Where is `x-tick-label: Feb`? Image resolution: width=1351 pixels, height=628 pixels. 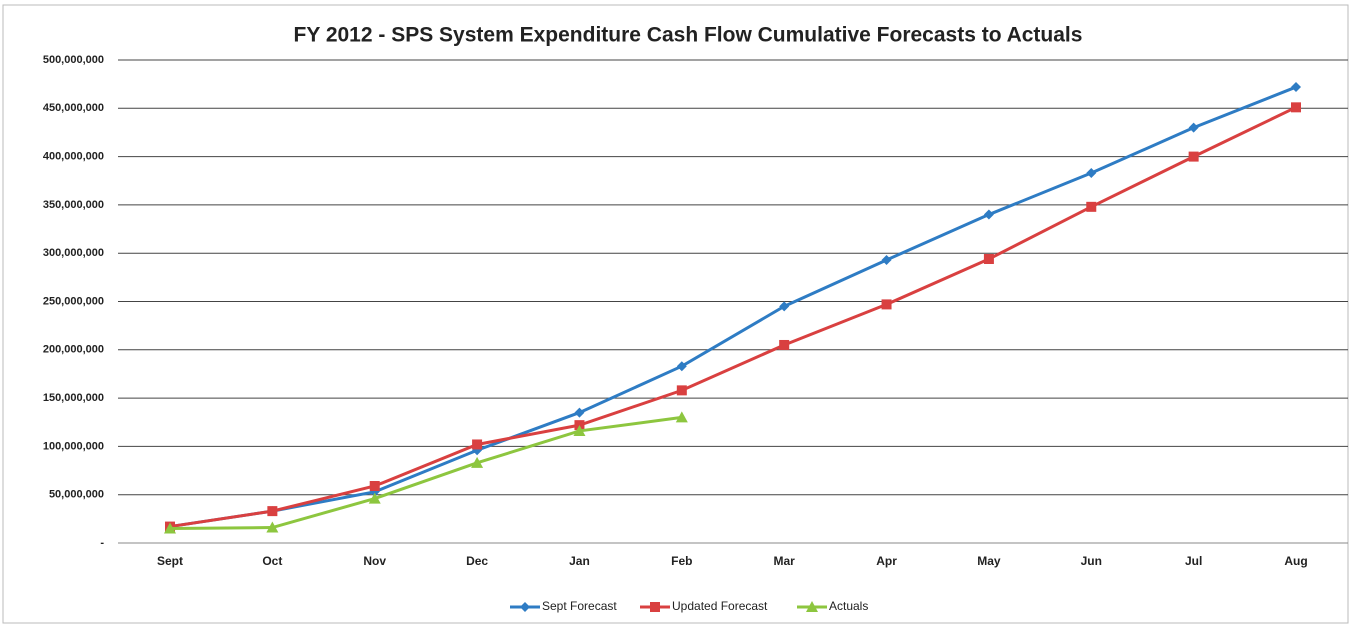 x-tick-label: Feb is located at coordinates (681, 561).